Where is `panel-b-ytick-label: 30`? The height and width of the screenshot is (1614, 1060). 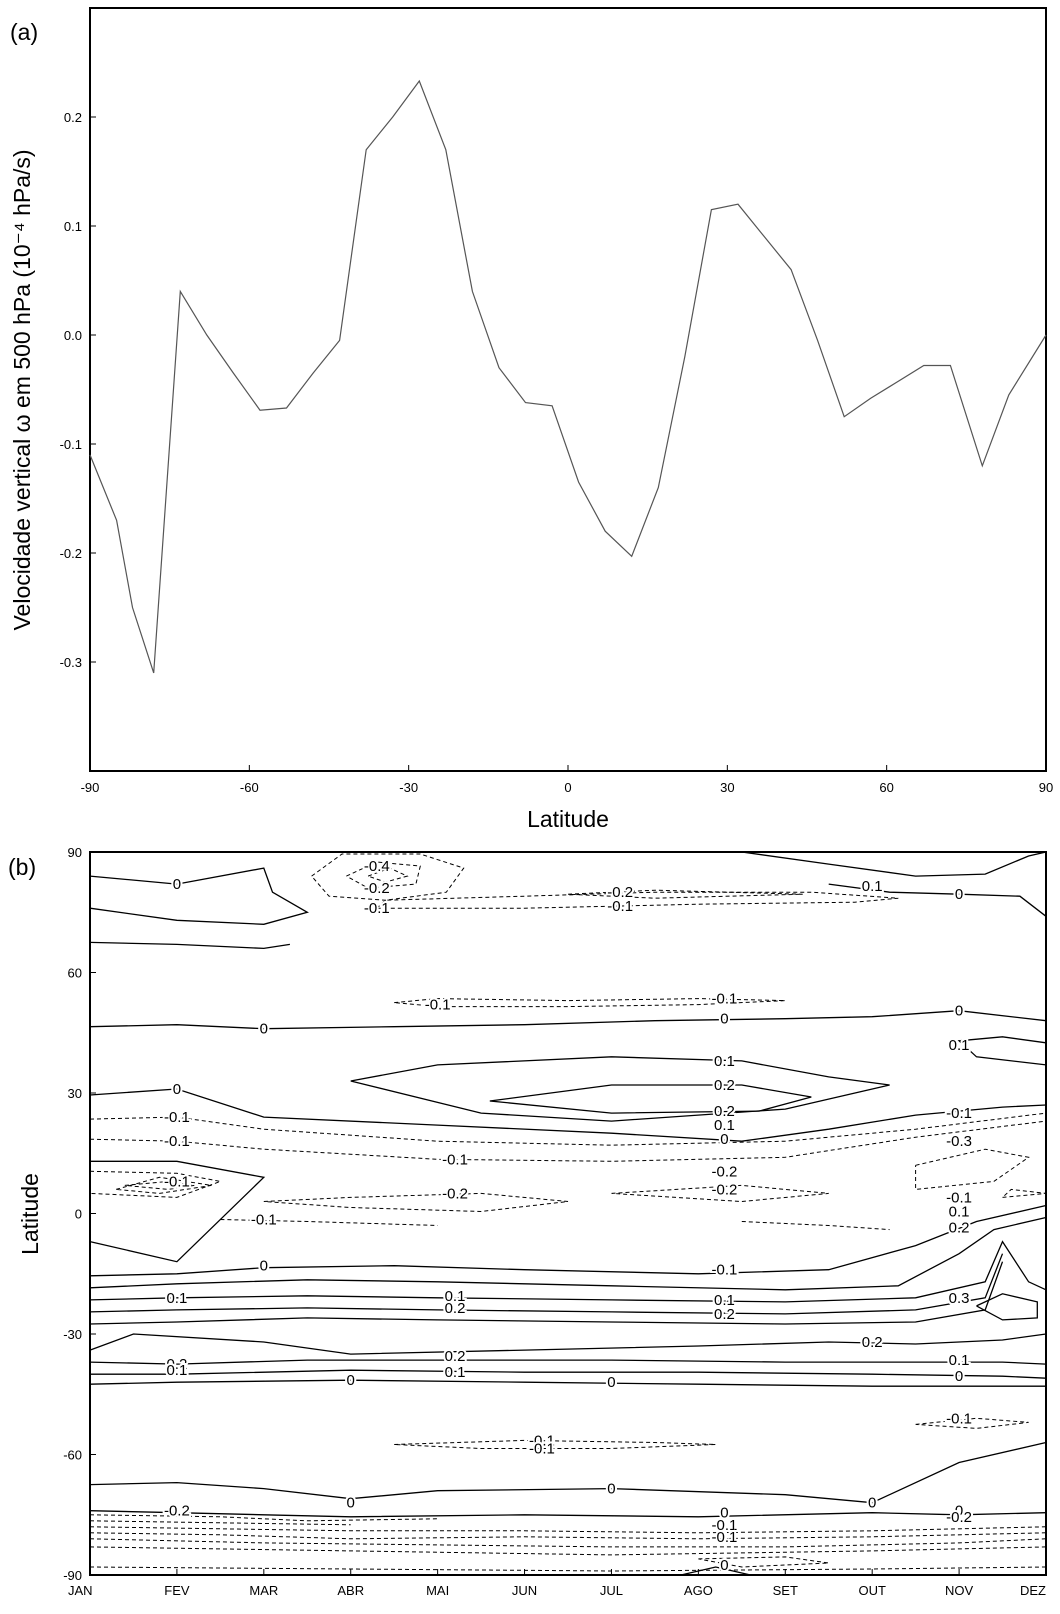 panel-b-ytick-label: 30 is located at coordinates (75, 1093).